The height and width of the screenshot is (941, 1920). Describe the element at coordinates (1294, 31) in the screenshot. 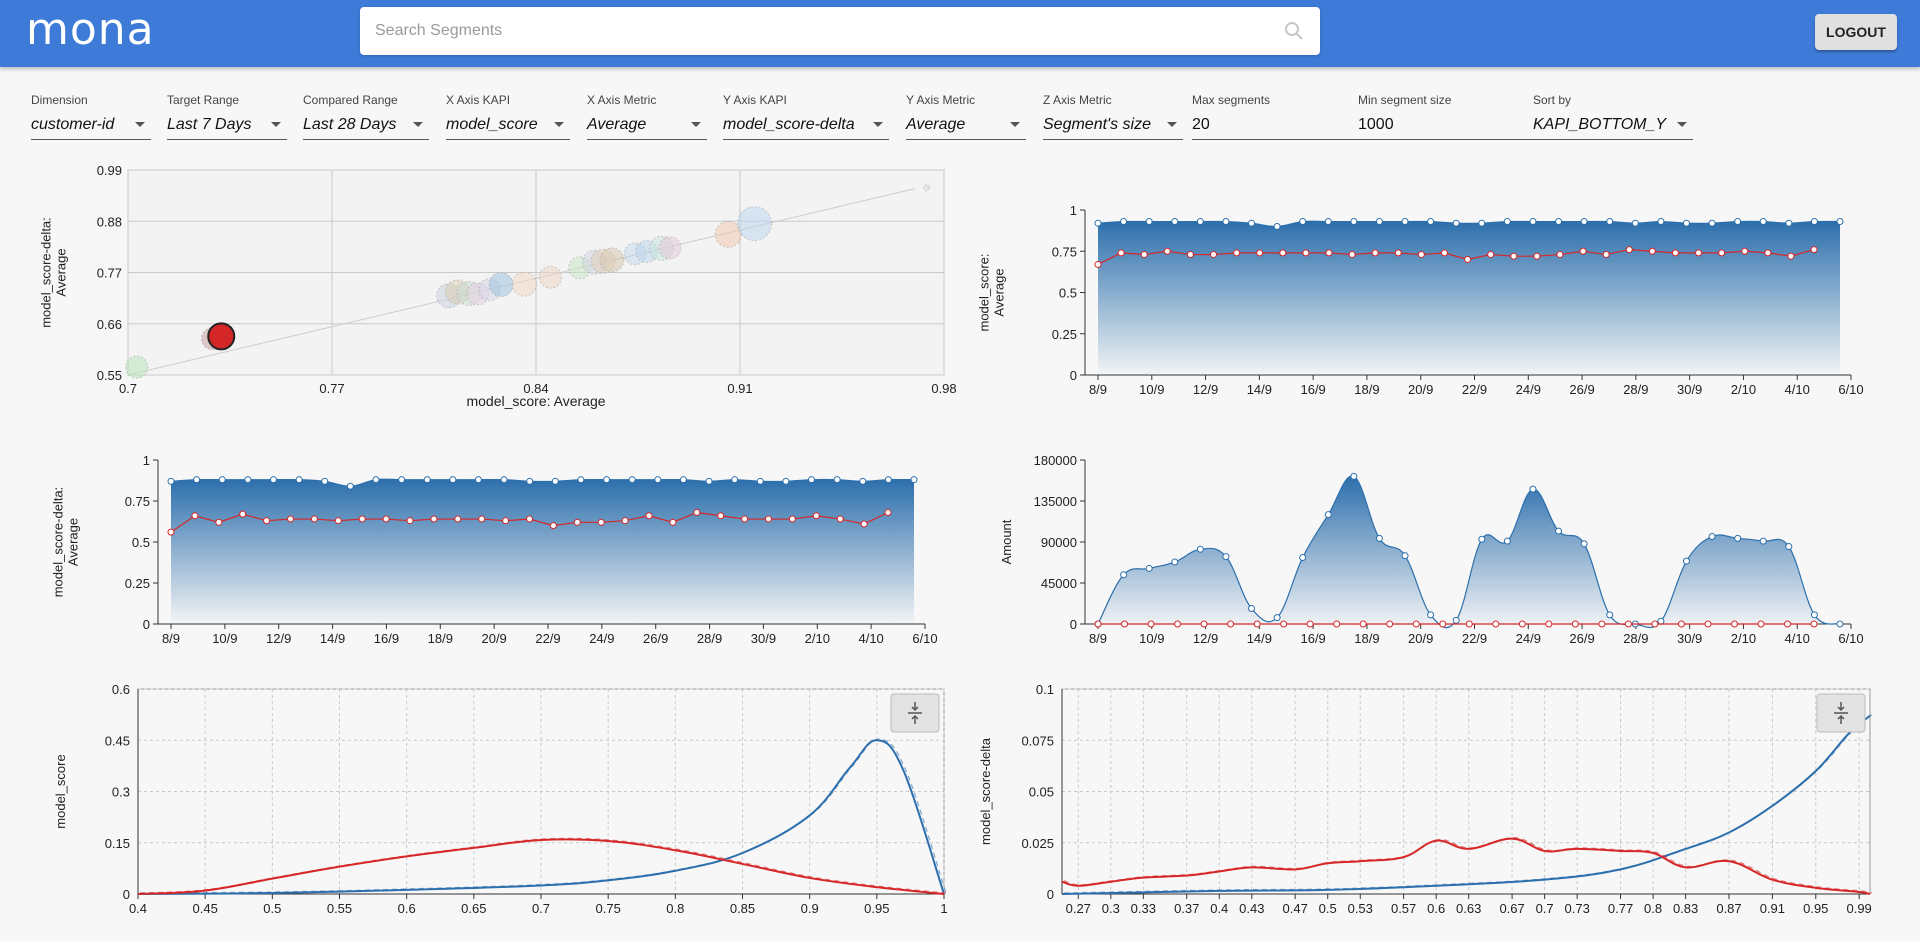

I see `search-icon` at that location.